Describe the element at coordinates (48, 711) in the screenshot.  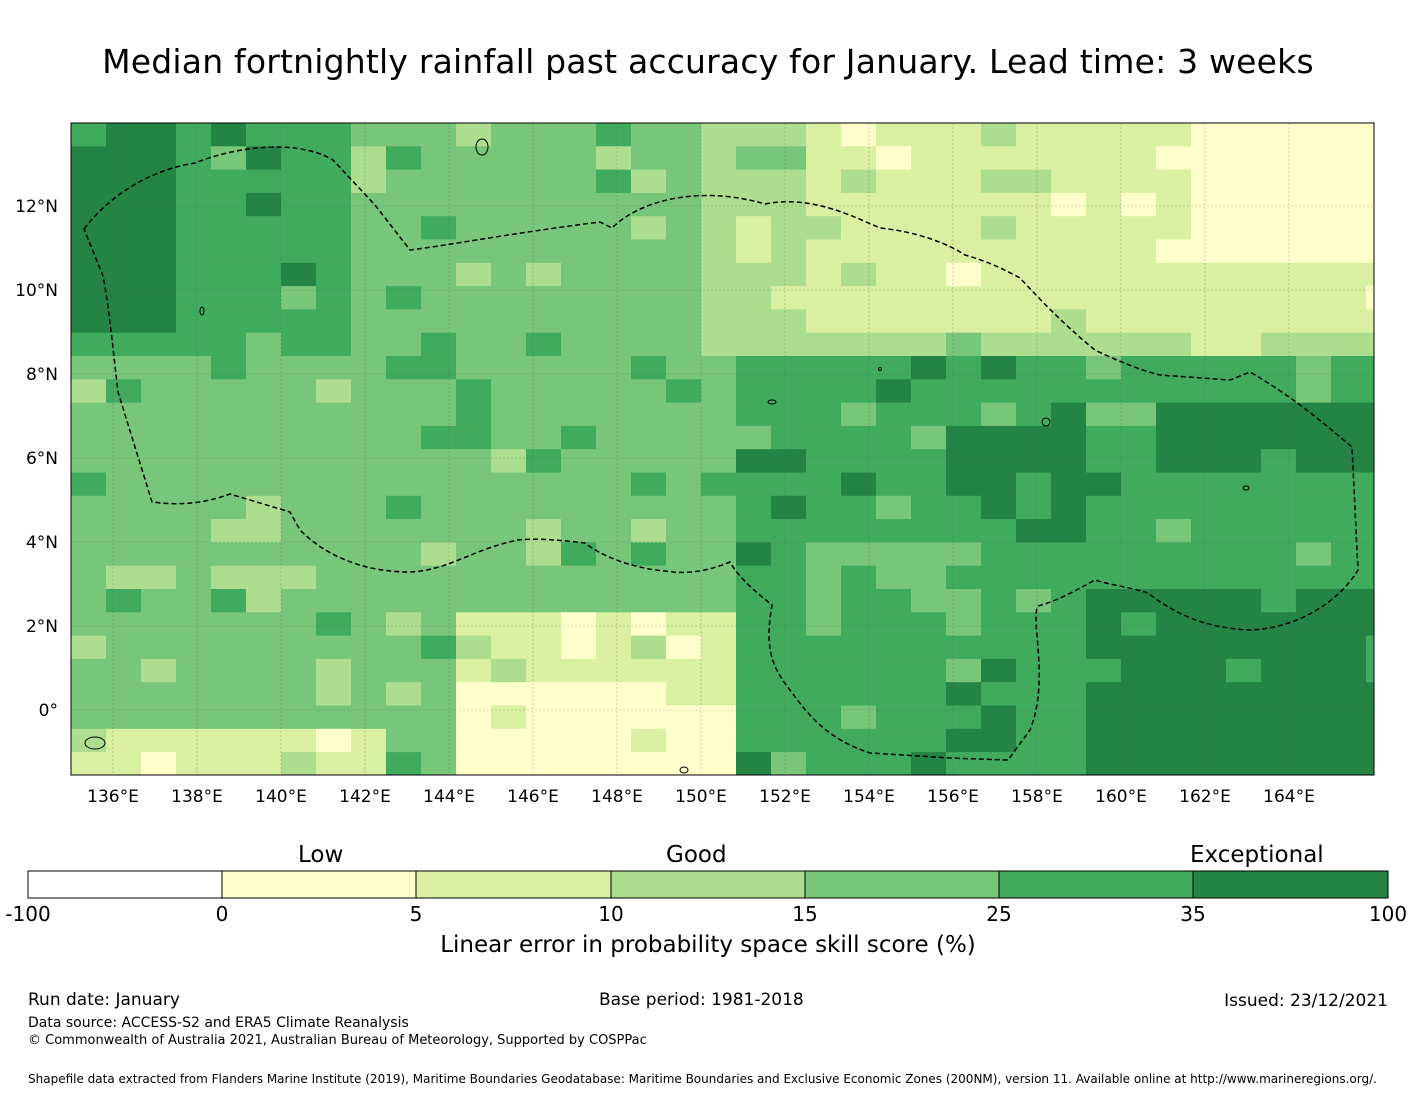
I see `y-tick-label: 0°` at that location.